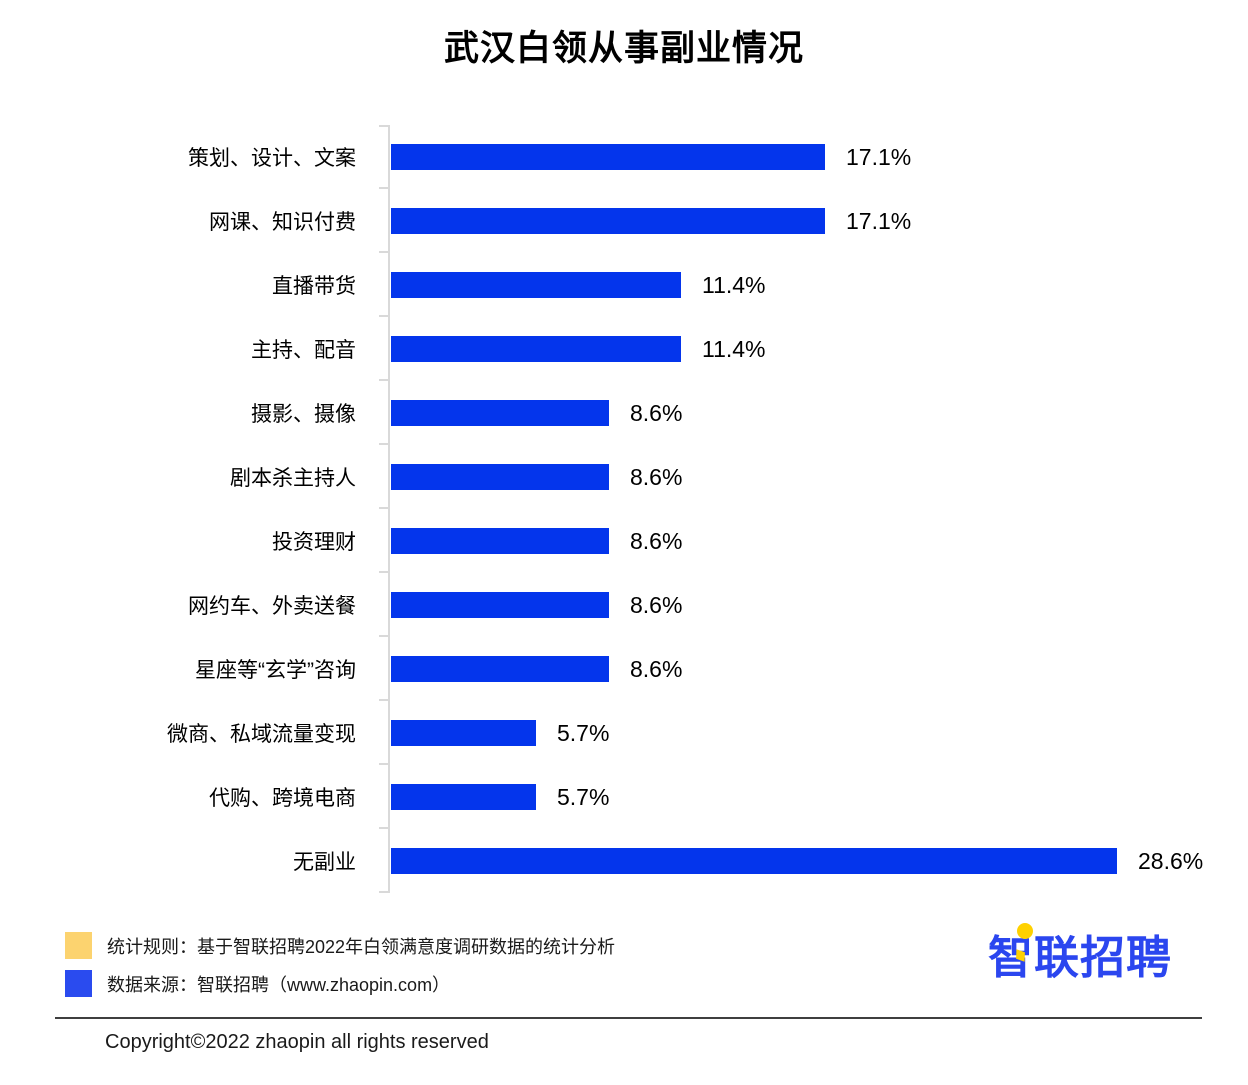  What do you see at coordinates (1171, 860) in the screenshot?
I see `value-label: 28.6%` at bounding box center [1171, 860].